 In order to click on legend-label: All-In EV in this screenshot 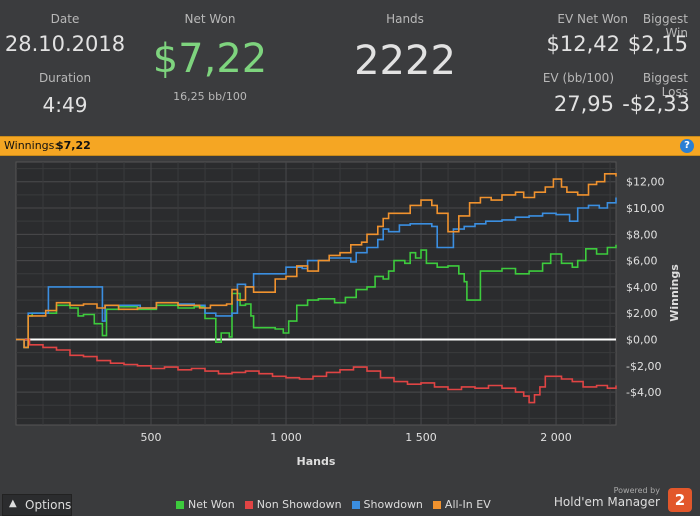, I will do `click(467, 504)`.